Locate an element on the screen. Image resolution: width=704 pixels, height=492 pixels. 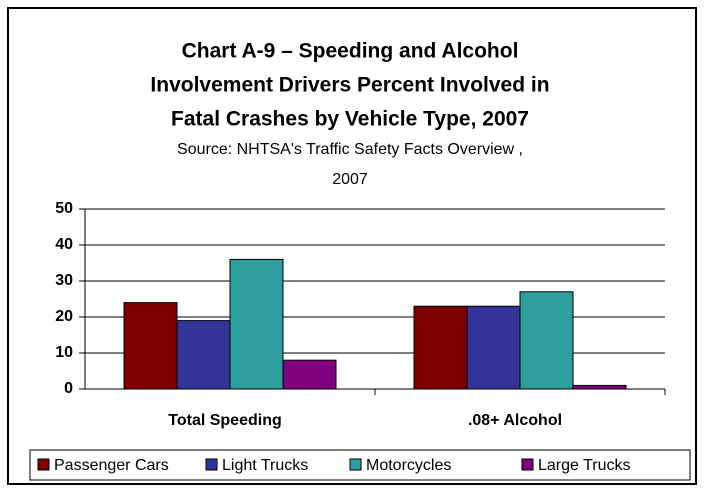
chart-title: Involvement Drivers Percent Involved in is located at coordinates (349, 85).